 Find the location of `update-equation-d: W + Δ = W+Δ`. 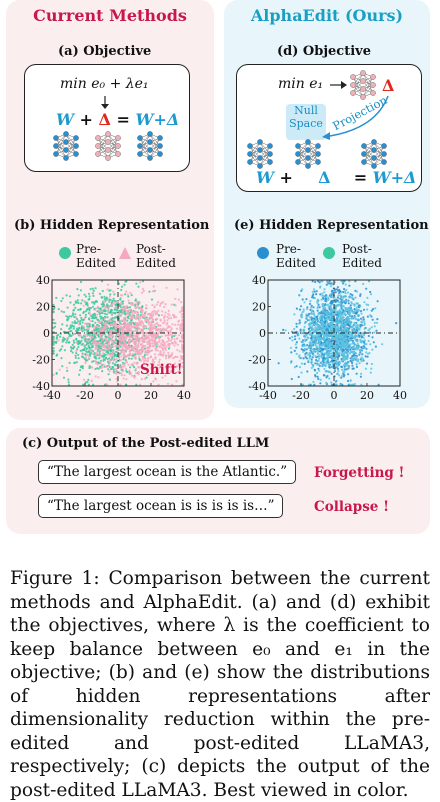

update-equation-d: W + Δ = W+Δ is located at coordinates (336, 177).